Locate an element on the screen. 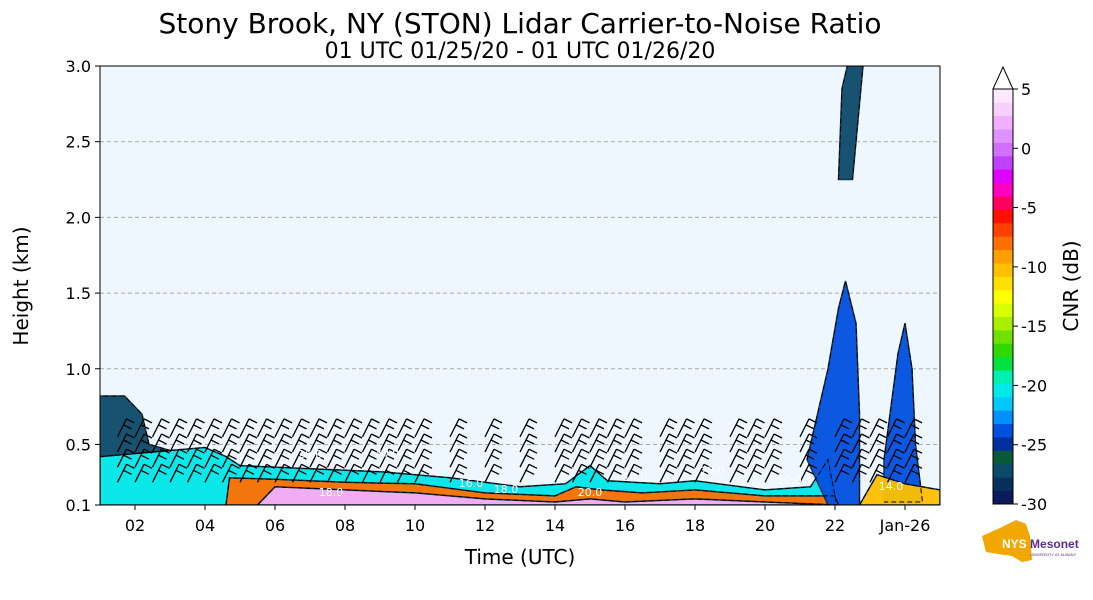 Image resolution: width=1093 pixels, height=600 pixels. contour-label: 22.0 is located at coordinates (712, 471).